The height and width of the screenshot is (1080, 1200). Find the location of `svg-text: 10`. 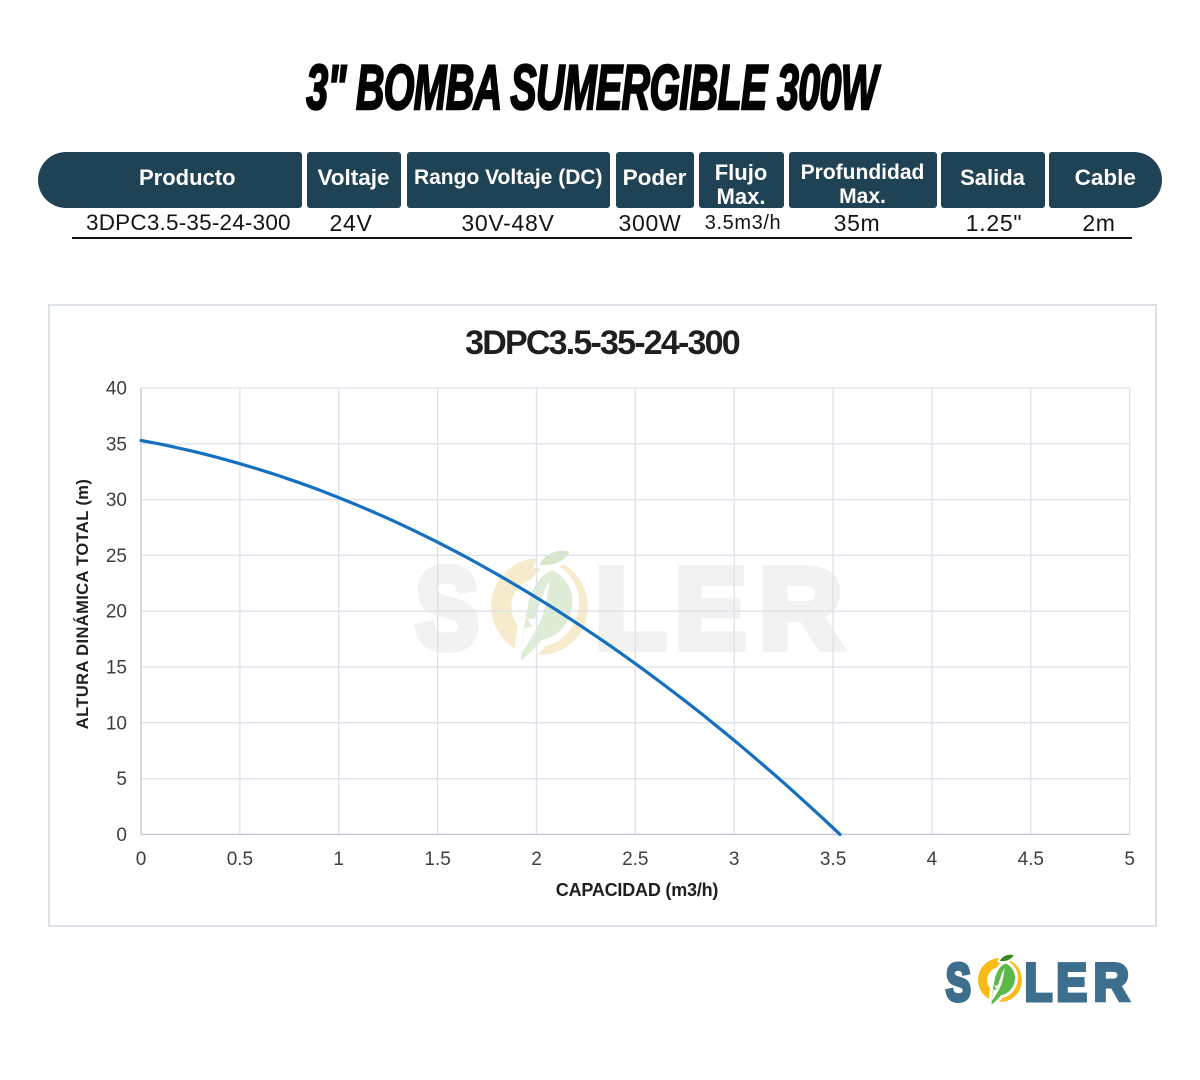

svg-text: 10 is located at coordinates (116, 723).